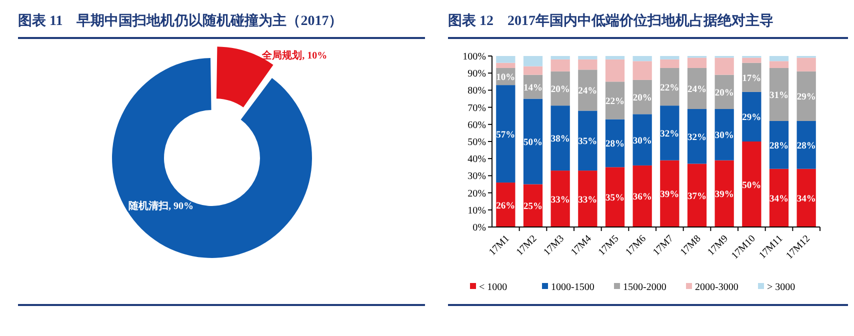 The image size is (854, 336). I want to click on y-tick-label: 60%, so click(477, 125).